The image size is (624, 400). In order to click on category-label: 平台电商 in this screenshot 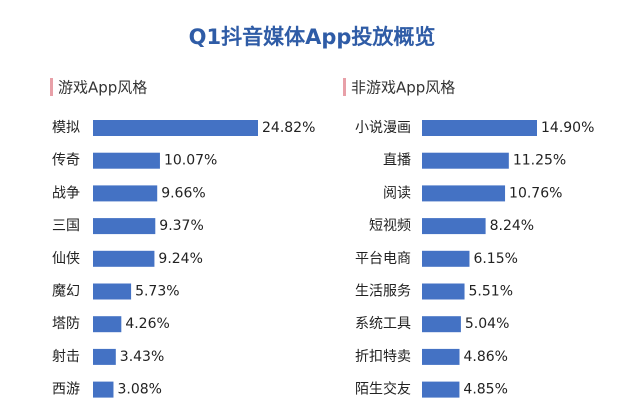, I will do `click(383, 259)`.